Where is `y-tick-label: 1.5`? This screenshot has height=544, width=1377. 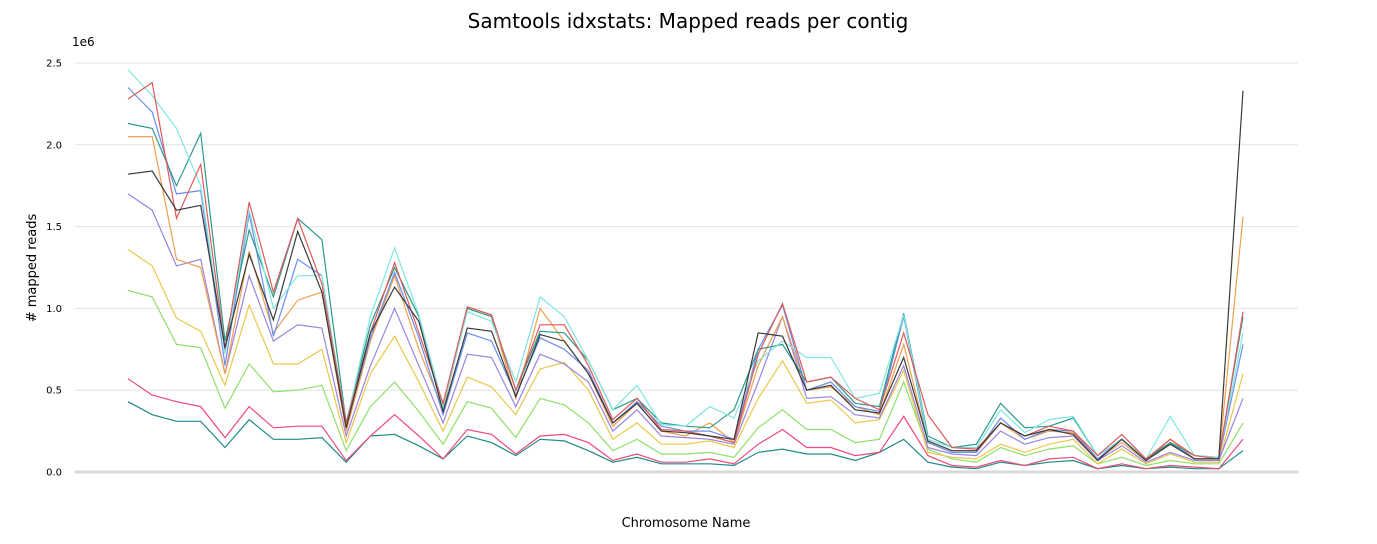
y-tick-label: 1.5 is located at coordinates (54, 227).